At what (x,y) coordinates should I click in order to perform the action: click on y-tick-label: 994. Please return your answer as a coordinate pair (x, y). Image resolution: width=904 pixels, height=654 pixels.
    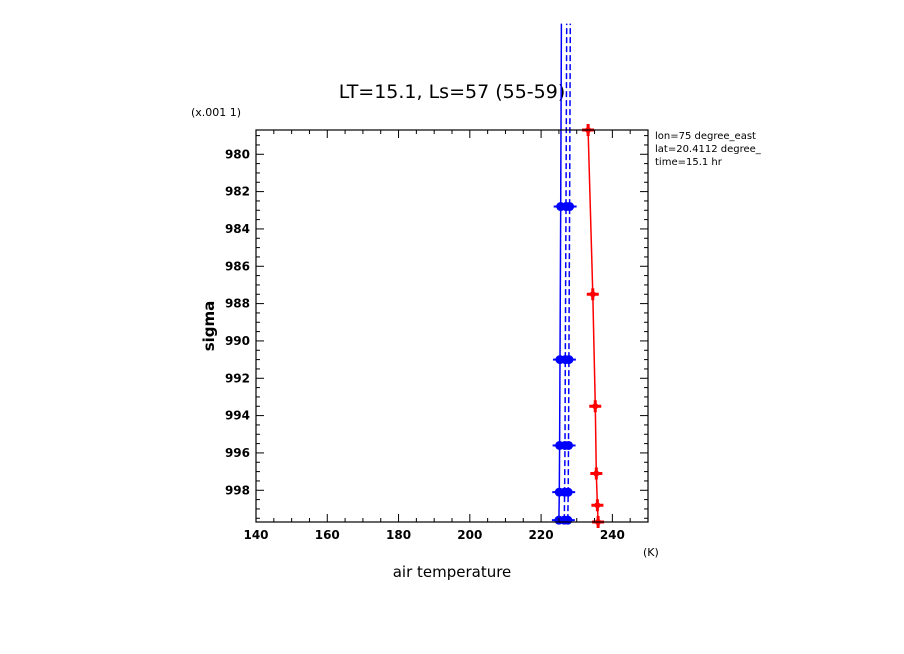
    Looking at the image, I should click on (237, 416).